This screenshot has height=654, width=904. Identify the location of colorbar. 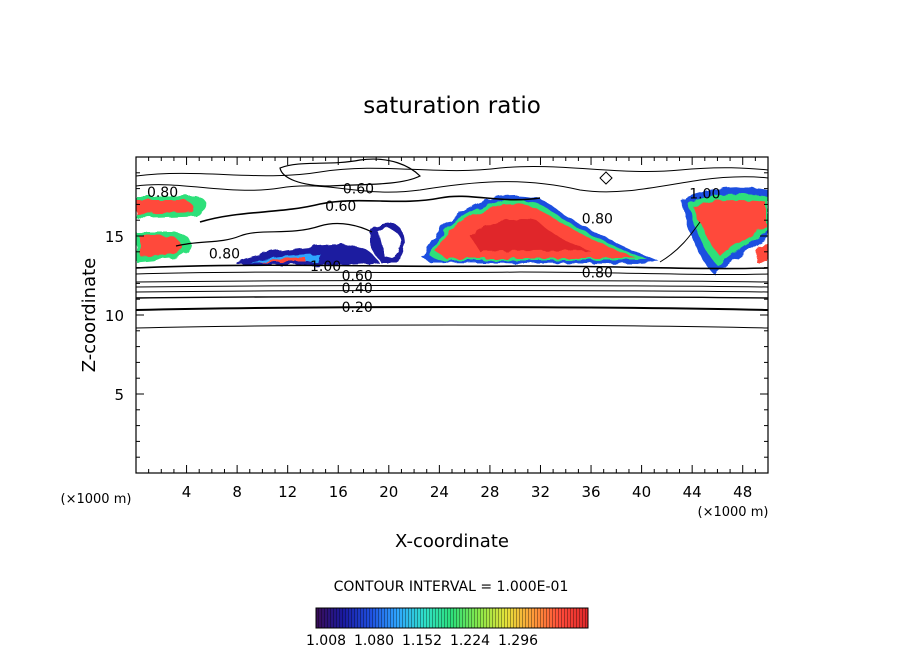
(452, 618).